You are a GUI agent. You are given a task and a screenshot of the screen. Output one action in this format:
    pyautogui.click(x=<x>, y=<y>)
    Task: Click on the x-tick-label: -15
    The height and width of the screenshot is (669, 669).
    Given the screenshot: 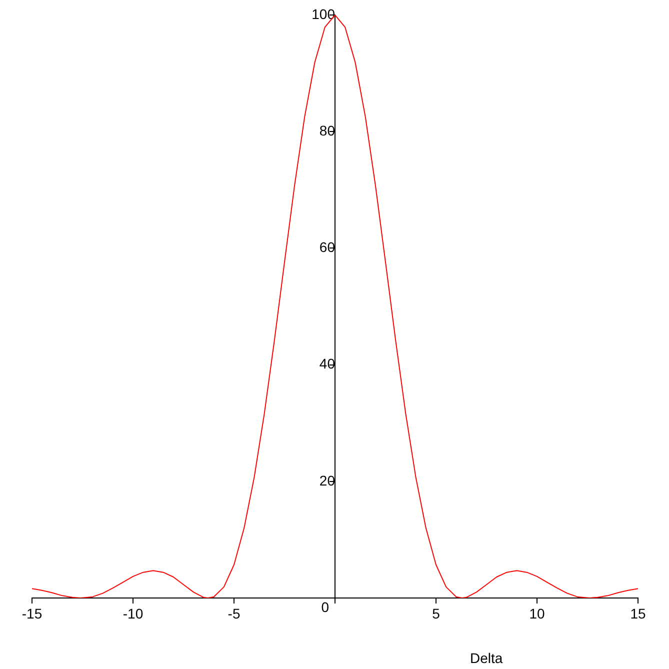 What is the action you would take?
    pyautogui.click(x=32, y=613)
    